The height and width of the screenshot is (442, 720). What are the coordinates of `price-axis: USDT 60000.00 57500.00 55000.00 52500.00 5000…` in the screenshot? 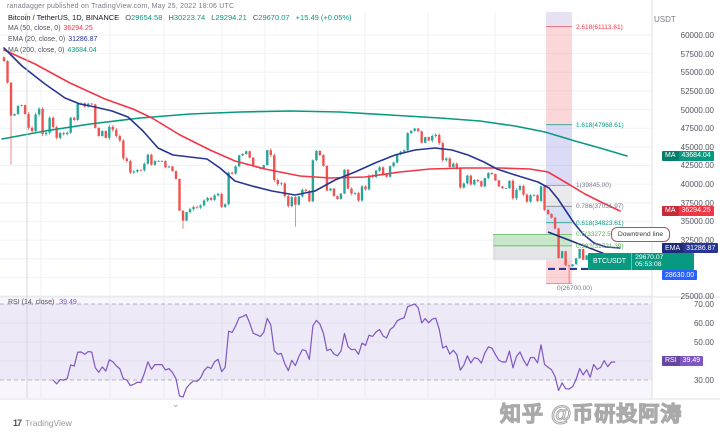 It's located at (686, 199).